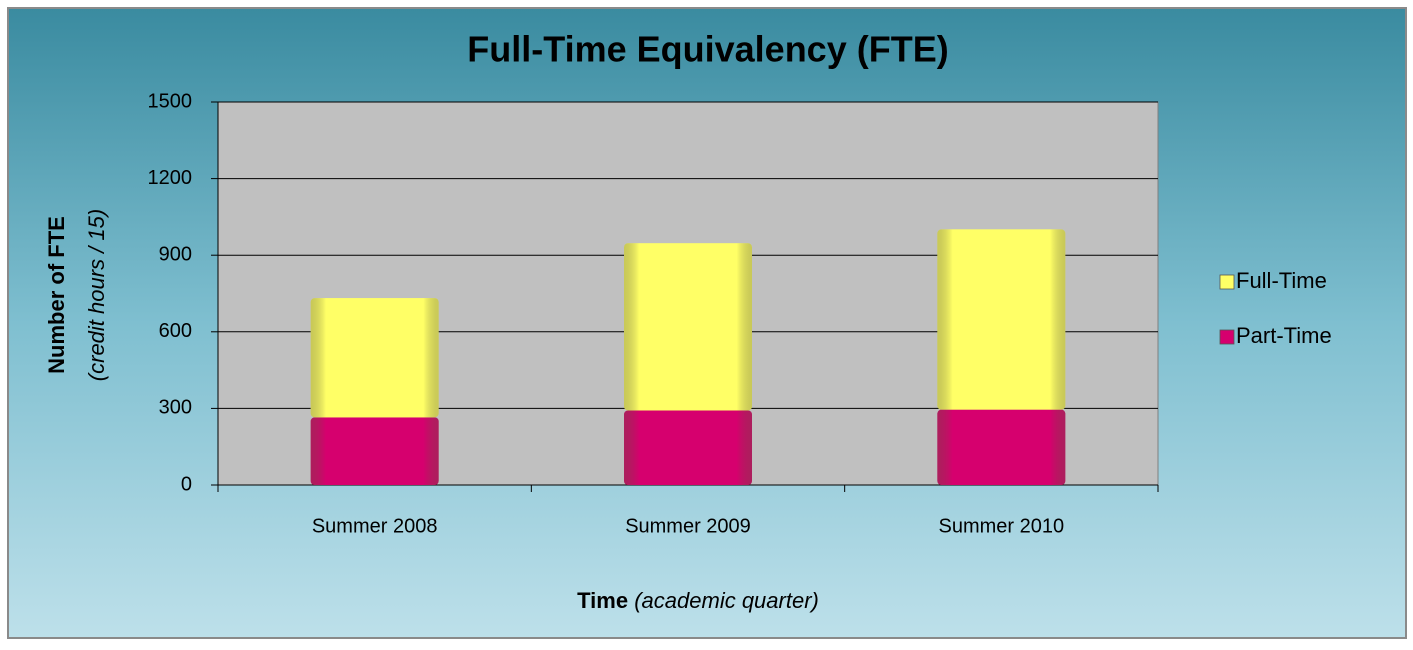 The width and height of the screenshot is (1413, 650). I want to click on x-tick-label: Summer 2009, so click(688, 526).